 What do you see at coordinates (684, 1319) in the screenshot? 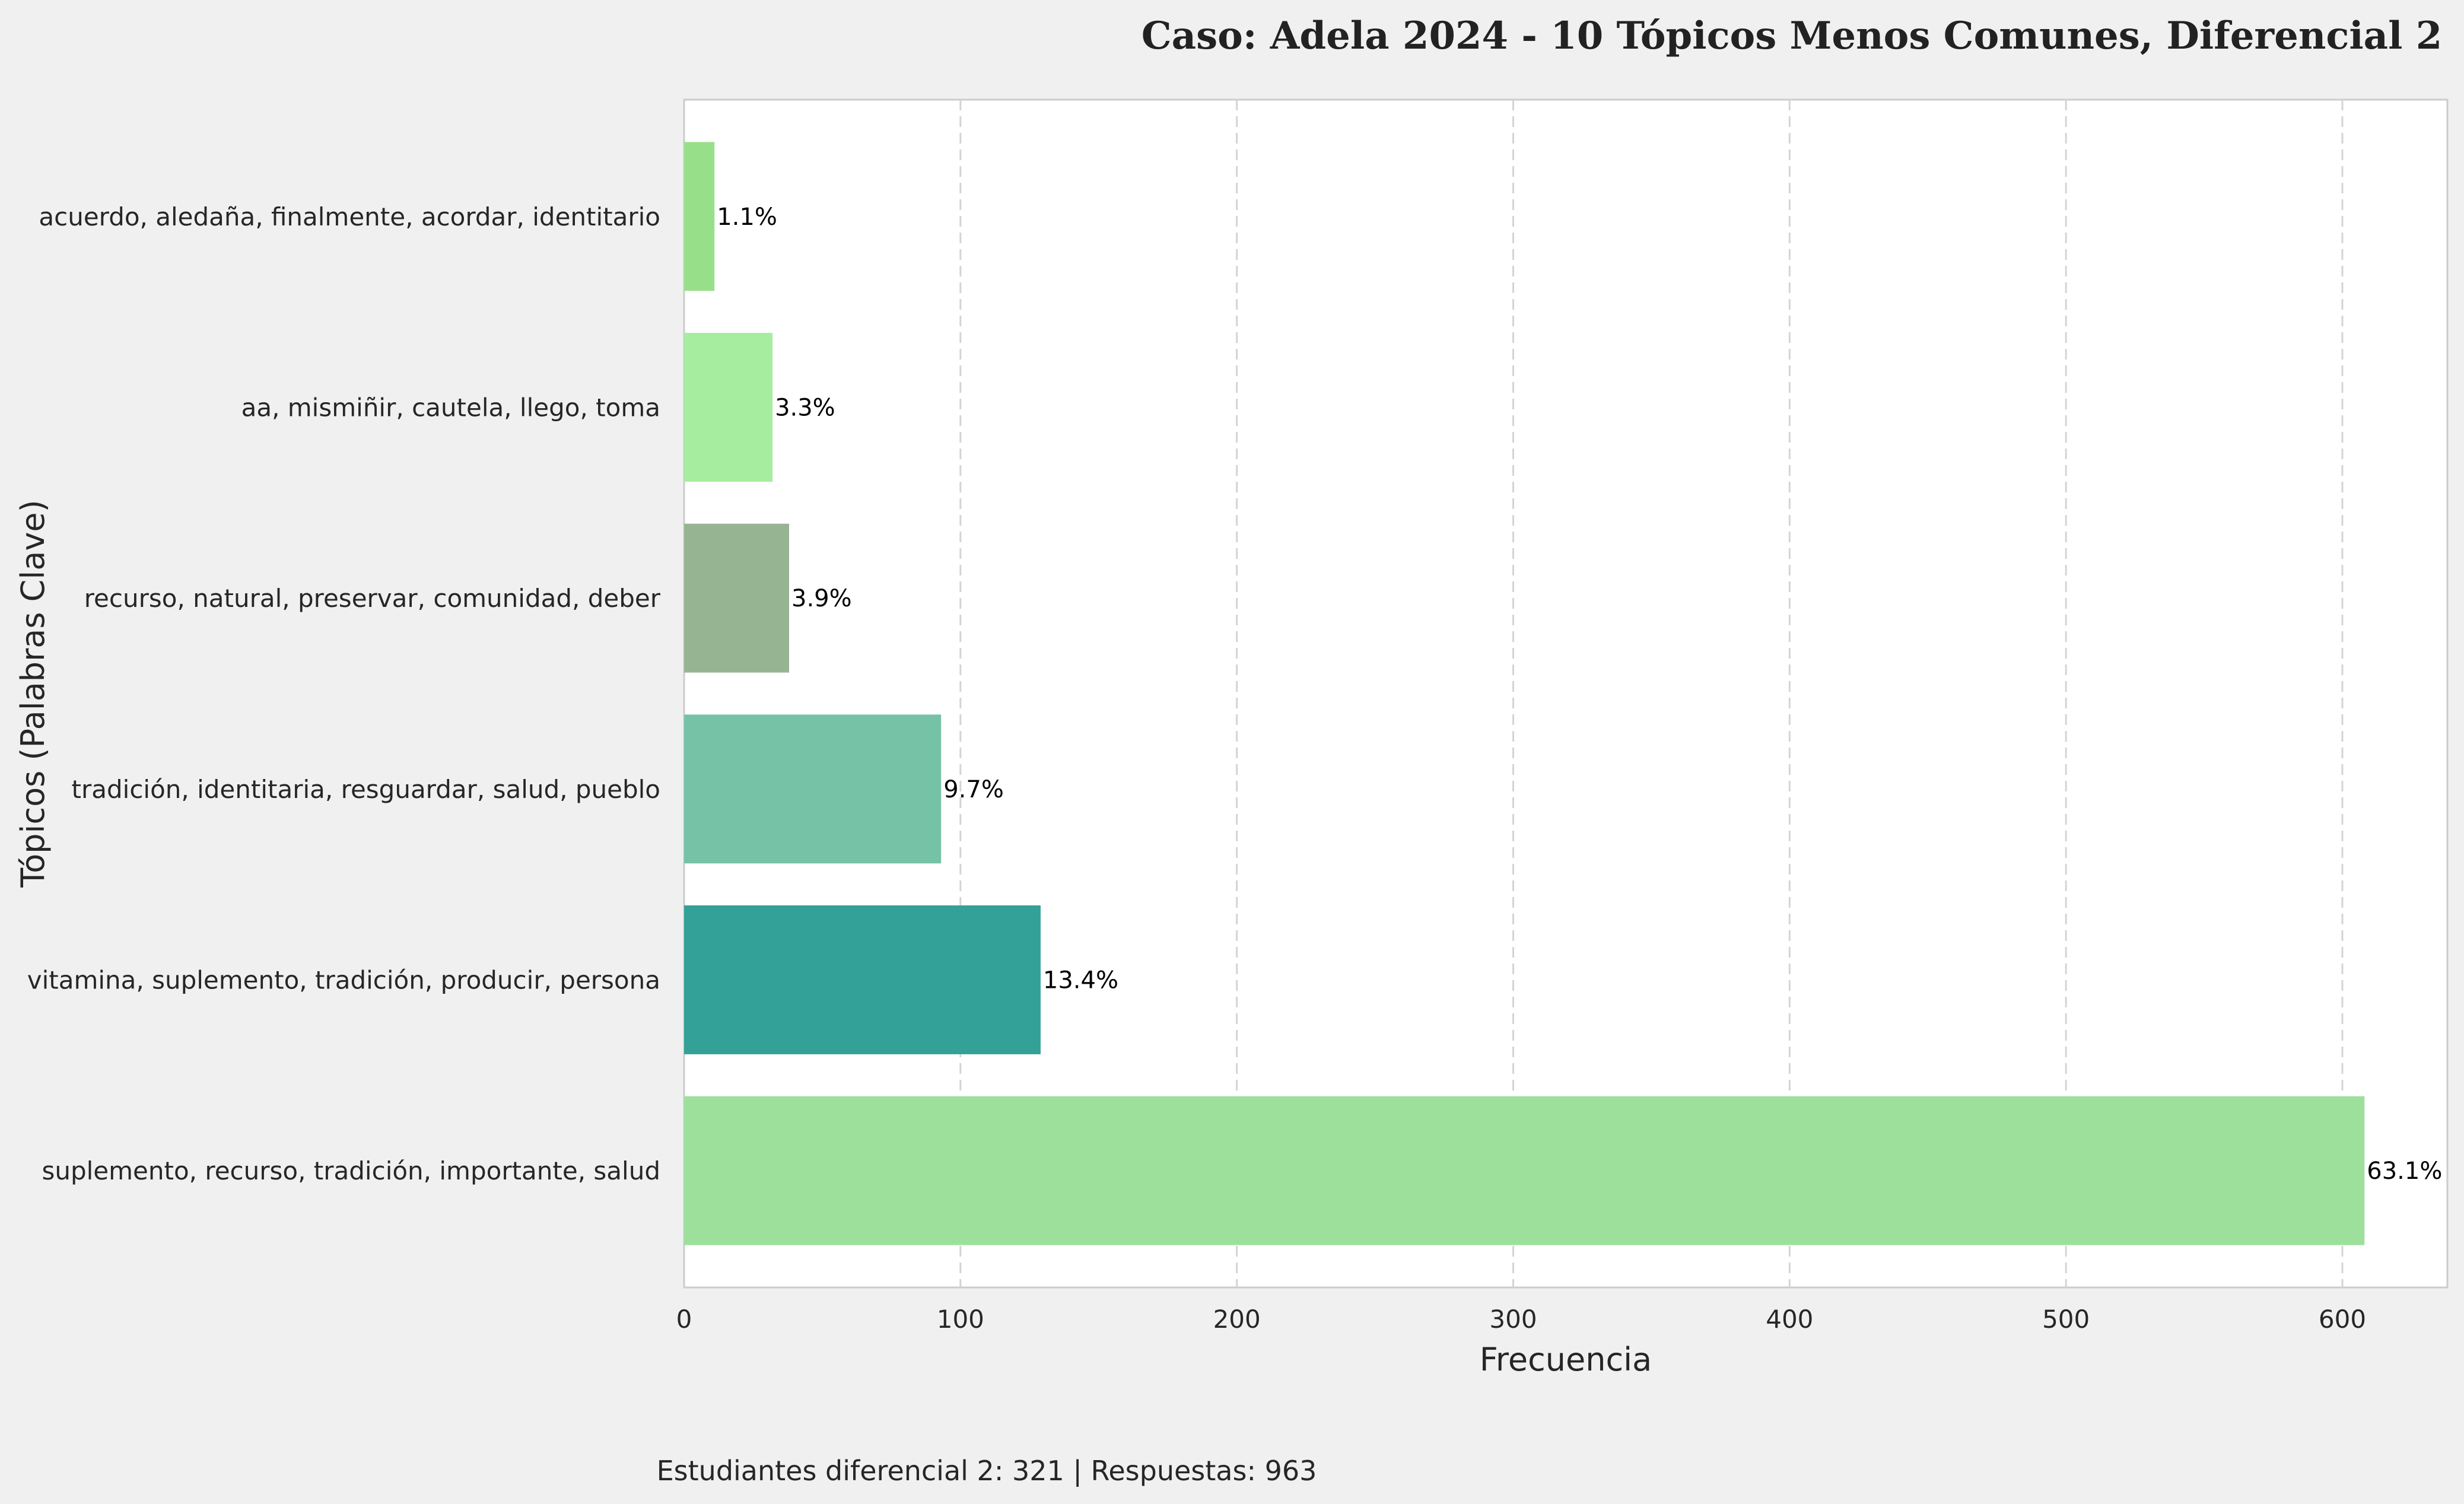
I see `x-tick-label: 0` at bounding box center [684, 1319].